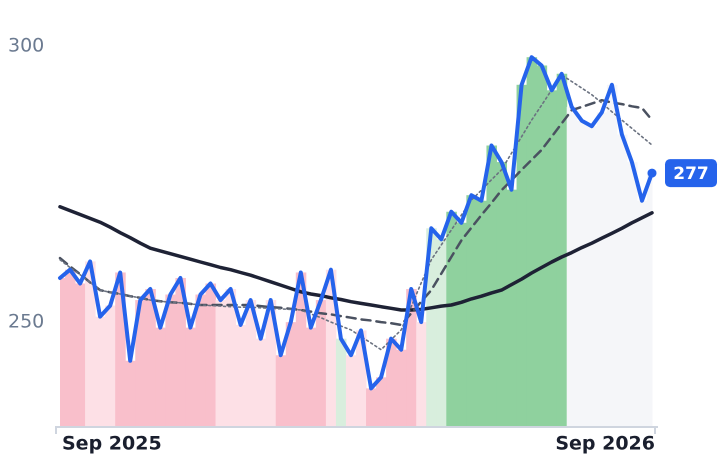 This screenshot has width=718, height=464. Describe the element at coordinates (605, 444) in the screenshot. I see `x-tick-label: Sep 2026` at that location.